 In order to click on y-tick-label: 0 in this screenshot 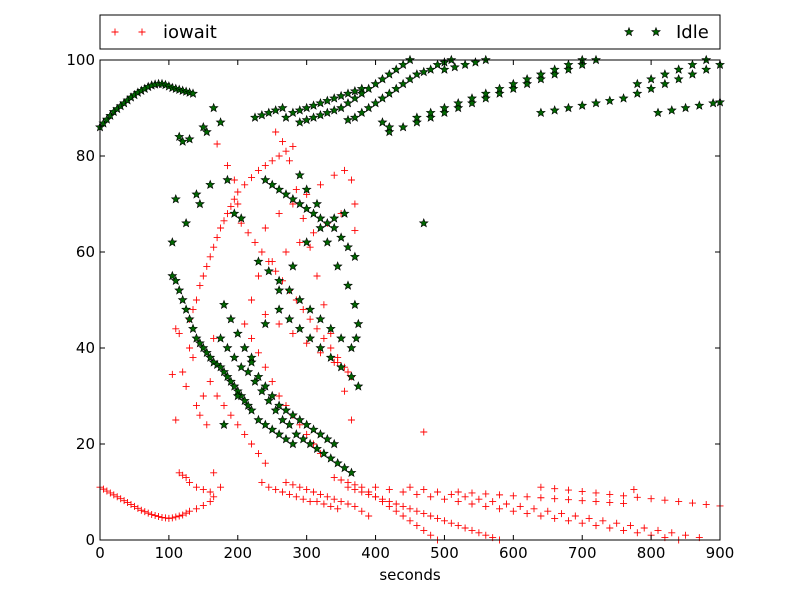, I will do `click(90, 540)`.